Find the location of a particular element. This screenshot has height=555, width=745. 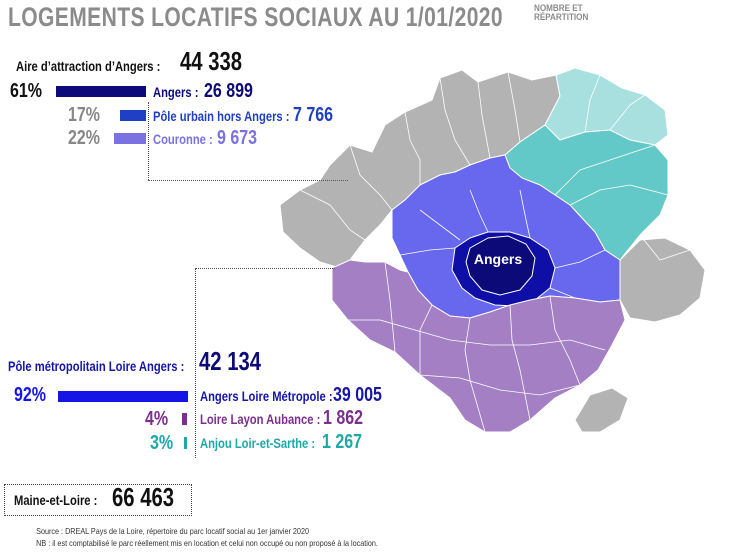

pole-row-alm-value: 39 005 is located at coordinates (357, 395).